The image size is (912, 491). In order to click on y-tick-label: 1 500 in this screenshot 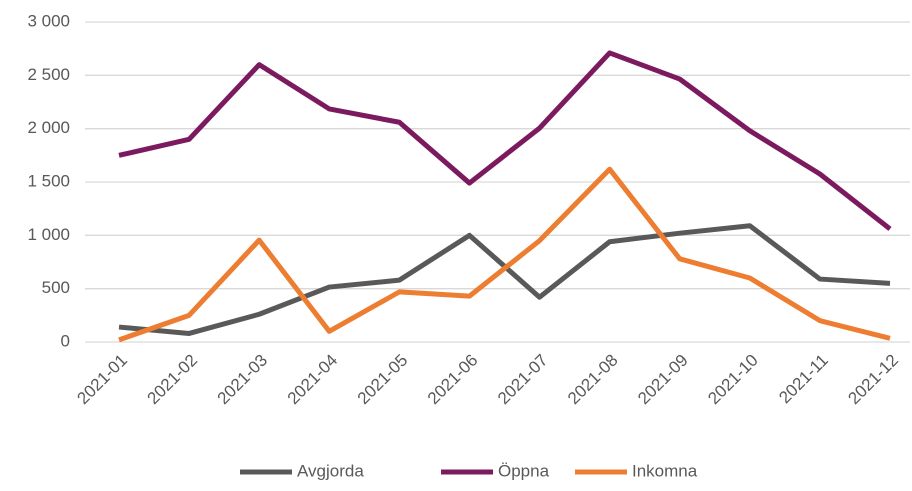, I will do `click(48, 180)`.